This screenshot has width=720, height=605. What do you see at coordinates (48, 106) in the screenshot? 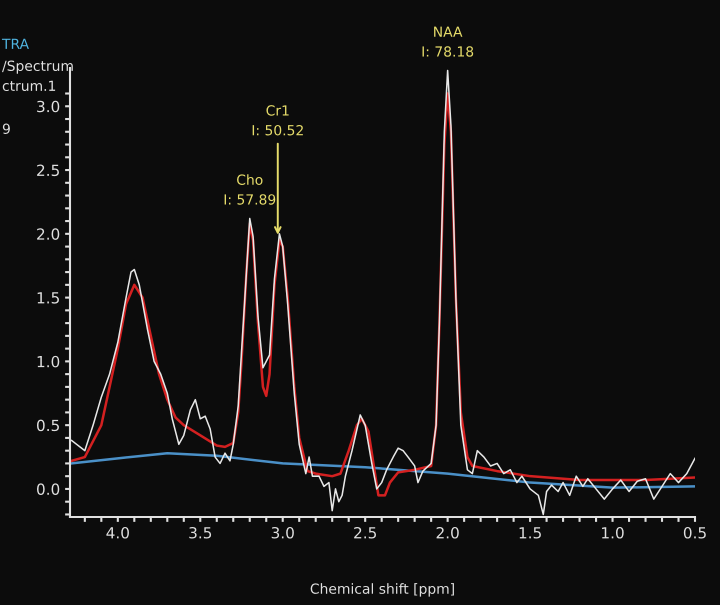
I see `y-tick-label: 3.0` at bounding box center [48, 106].